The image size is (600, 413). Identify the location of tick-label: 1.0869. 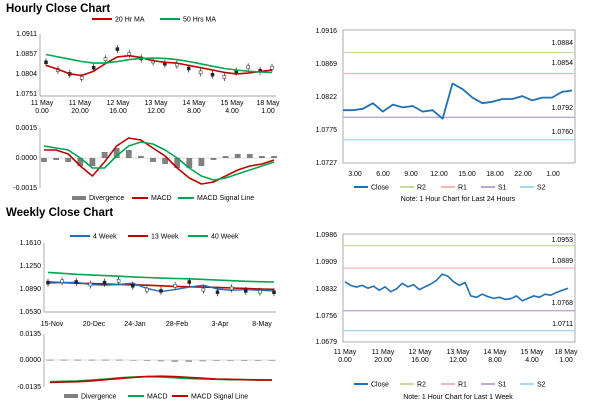
(327, 64).